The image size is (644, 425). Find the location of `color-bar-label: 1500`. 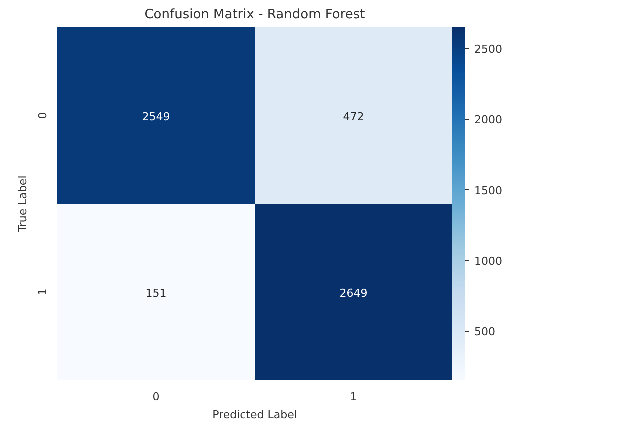

color-bar-label: 1500 is located at coordinates (488, 191).